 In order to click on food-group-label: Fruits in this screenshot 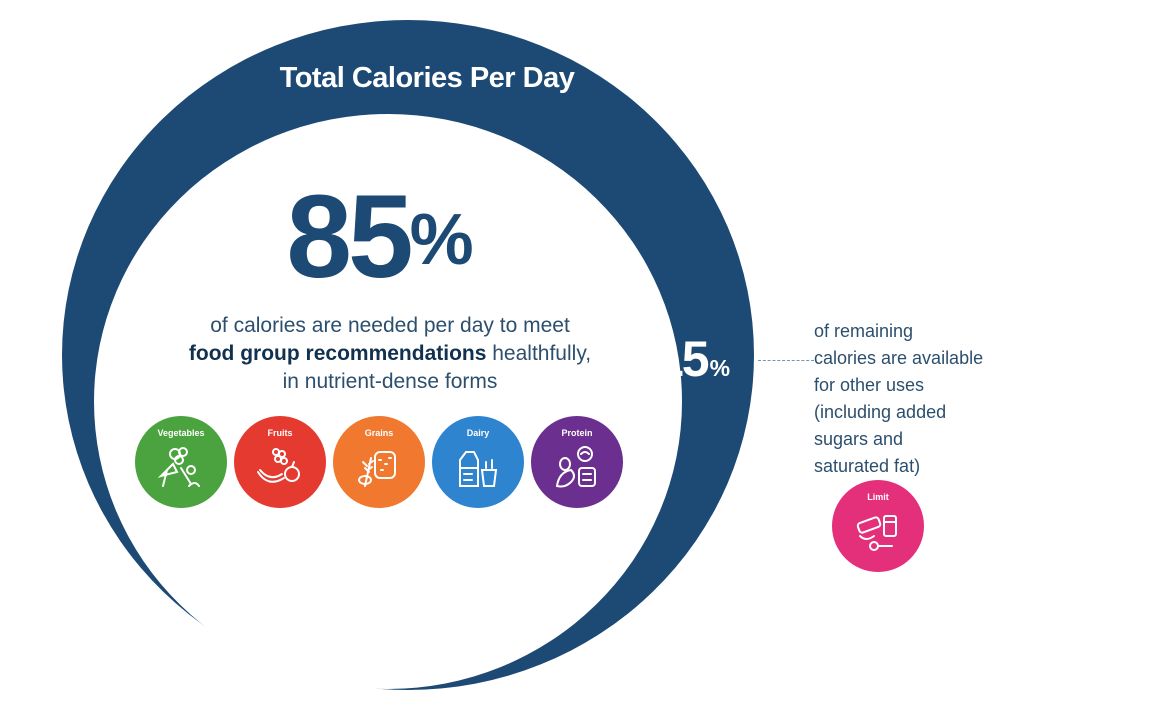, I will do `click(280, 433)`.